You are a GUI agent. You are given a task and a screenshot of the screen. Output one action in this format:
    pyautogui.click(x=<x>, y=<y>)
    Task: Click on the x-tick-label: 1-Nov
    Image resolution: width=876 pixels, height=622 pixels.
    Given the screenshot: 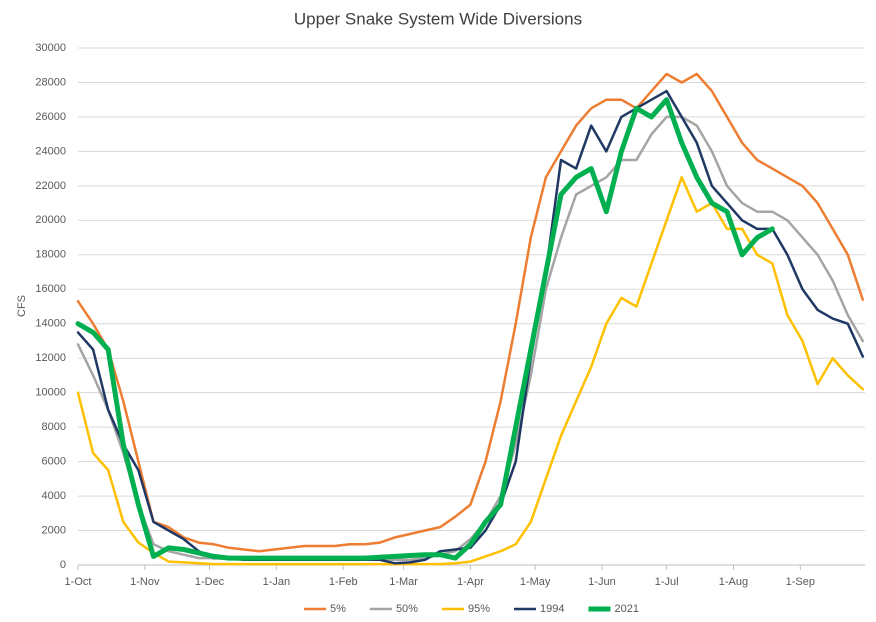 What is the action you would take?
    pyautogui.click(x=145, y=582)
    